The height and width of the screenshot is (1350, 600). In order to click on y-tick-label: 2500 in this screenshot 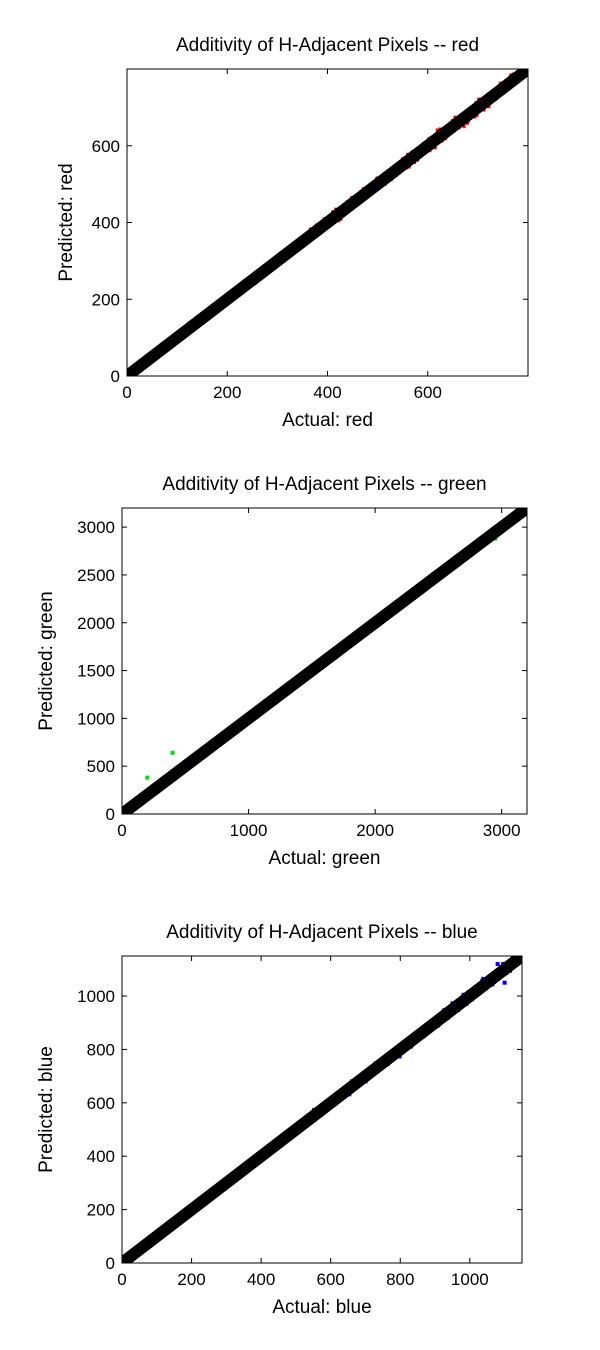, I will do `click(96, 575)`.